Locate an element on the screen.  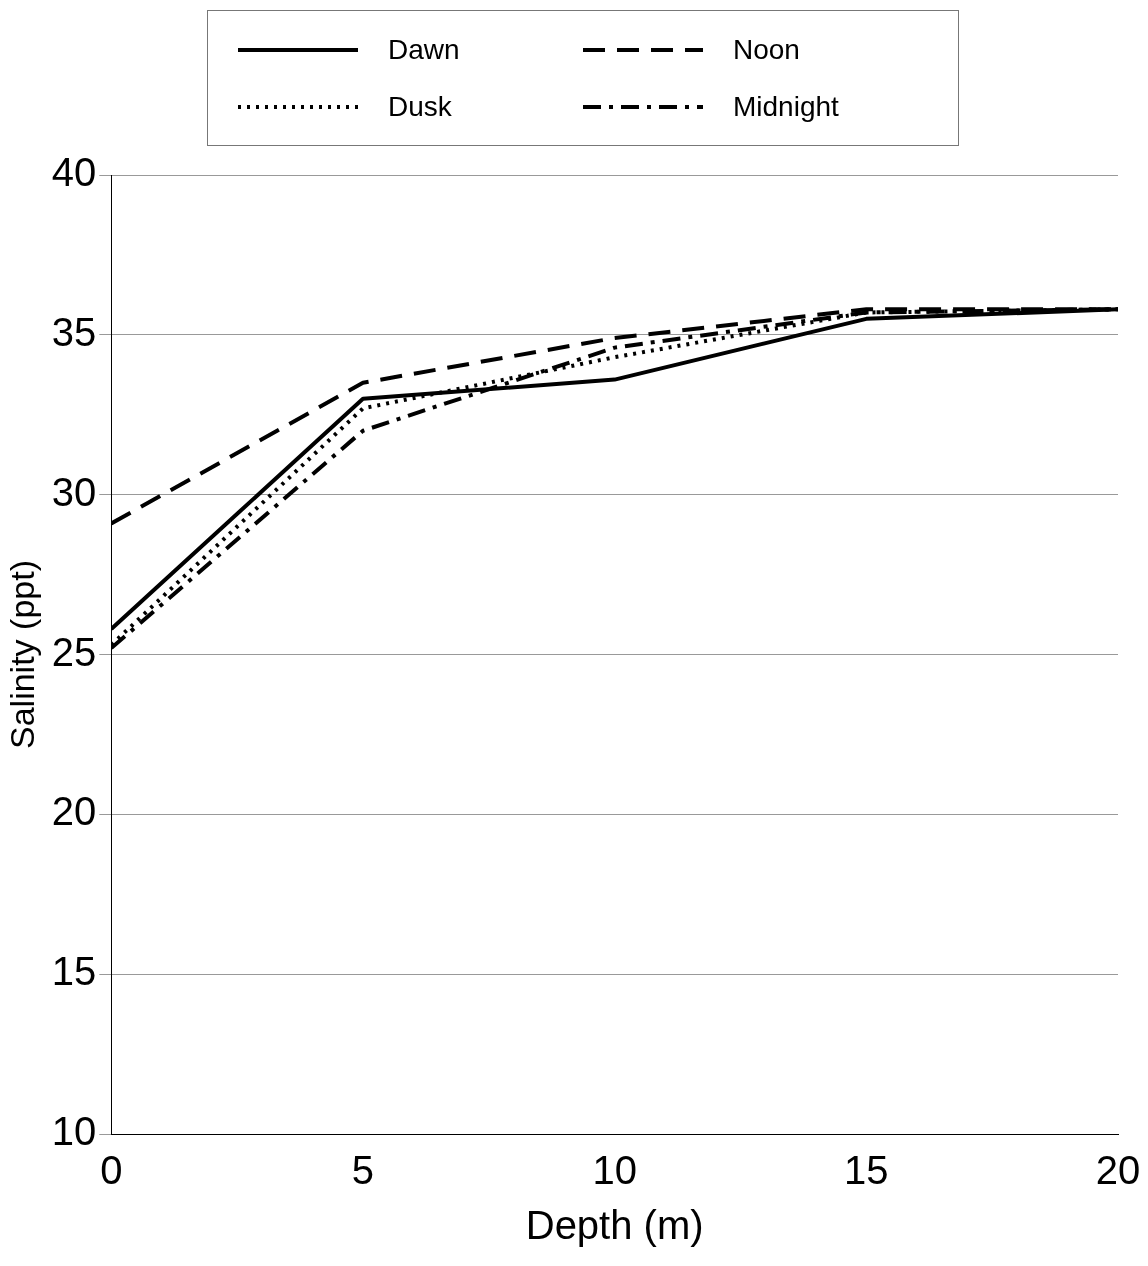
y-tick-label: 35 is located at coordinates (74, 331).